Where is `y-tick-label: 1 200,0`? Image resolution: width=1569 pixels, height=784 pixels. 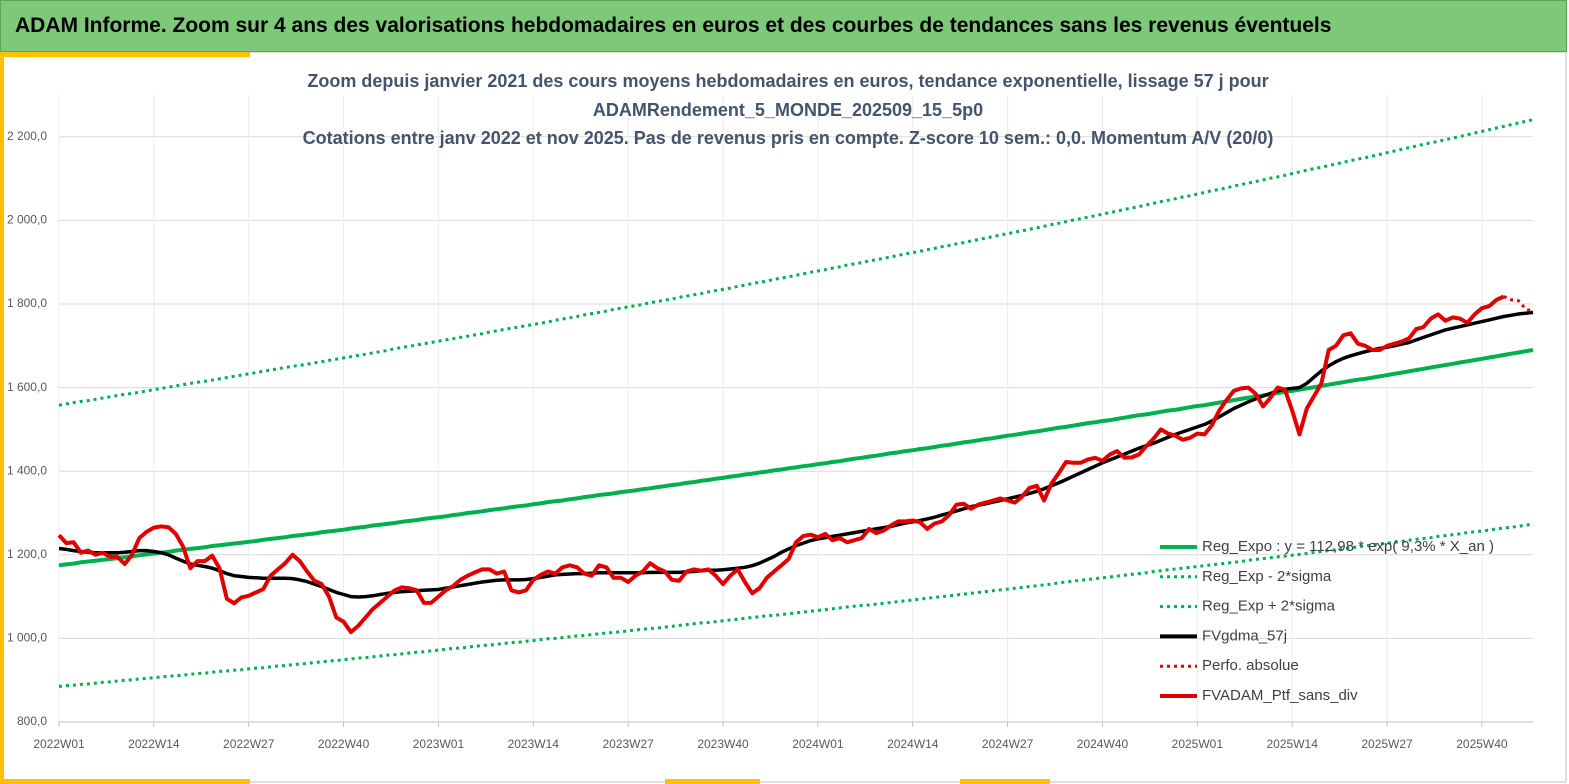 y-tick-label: 1 200,0 is located at coordinates (27, 554).